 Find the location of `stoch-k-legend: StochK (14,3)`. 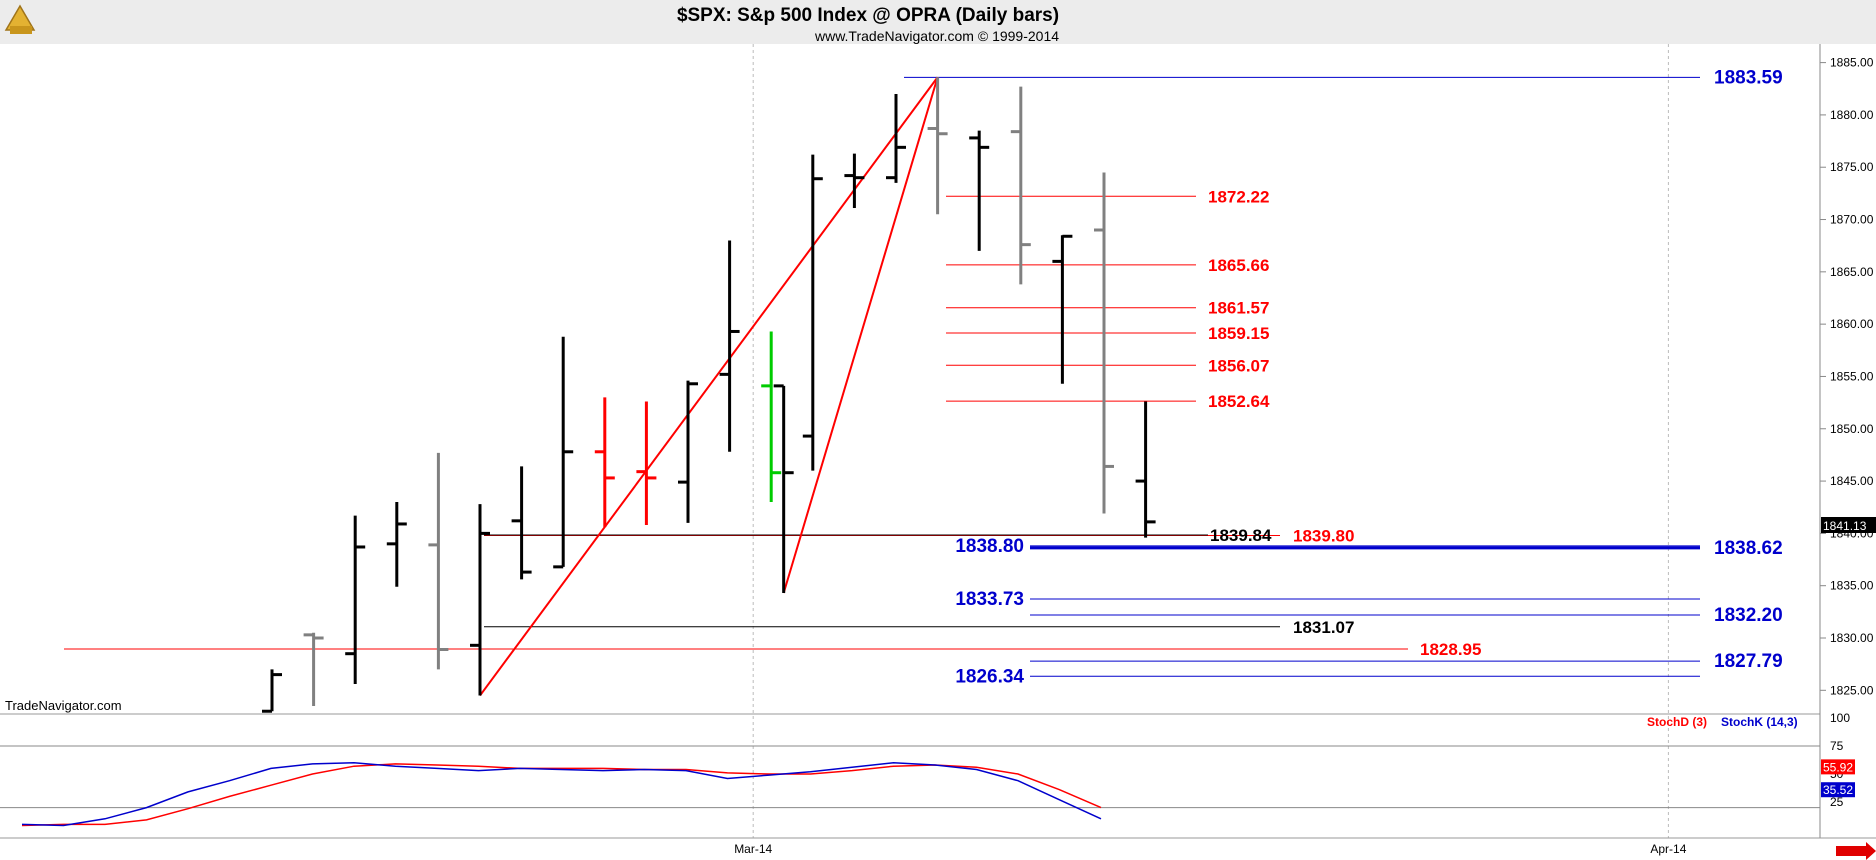

stoch-k-legend: StochK (14,3) is located at coordinates (1759, 722).